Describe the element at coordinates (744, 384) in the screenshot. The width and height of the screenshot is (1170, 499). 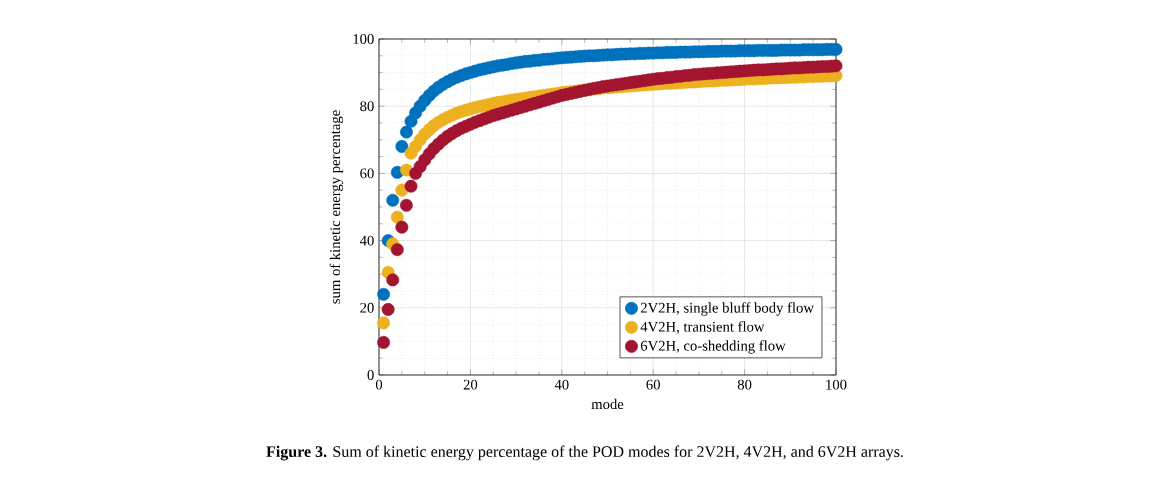
I see `x-tick-label: 80` at that location.